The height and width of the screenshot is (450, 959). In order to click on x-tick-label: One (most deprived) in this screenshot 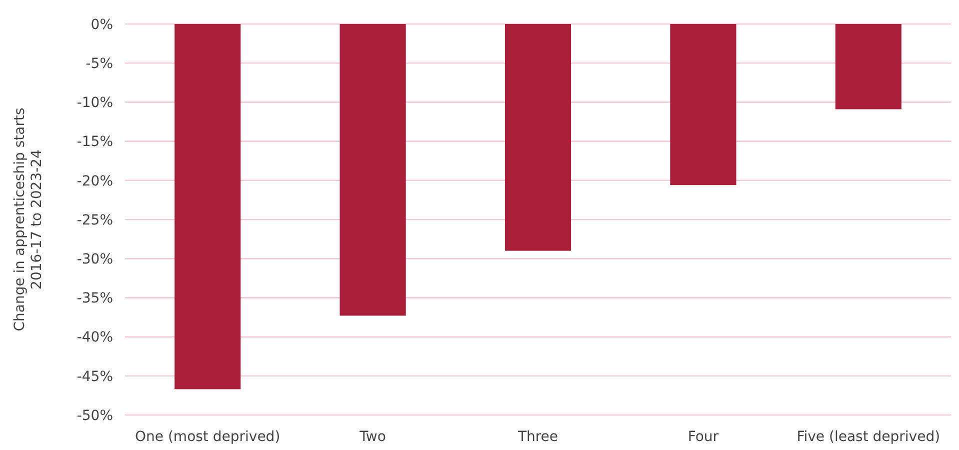, I will do `click(207, 437)`.